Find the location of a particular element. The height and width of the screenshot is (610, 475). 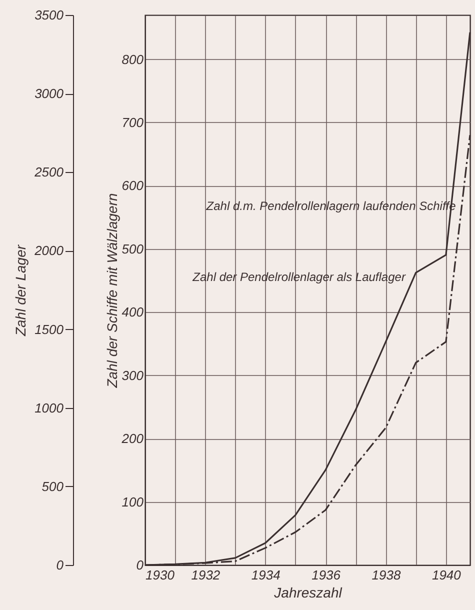

y-tick-label: 0 is located at coordinates (140, 565).